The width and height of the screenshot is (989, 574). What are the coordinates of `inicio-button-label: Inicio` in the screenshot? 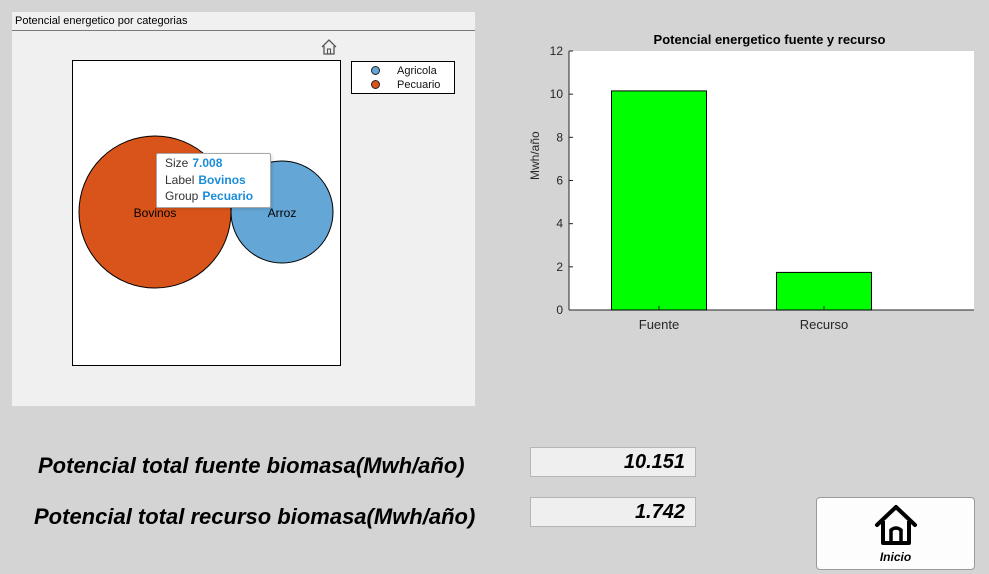 It's located at (895, 557).